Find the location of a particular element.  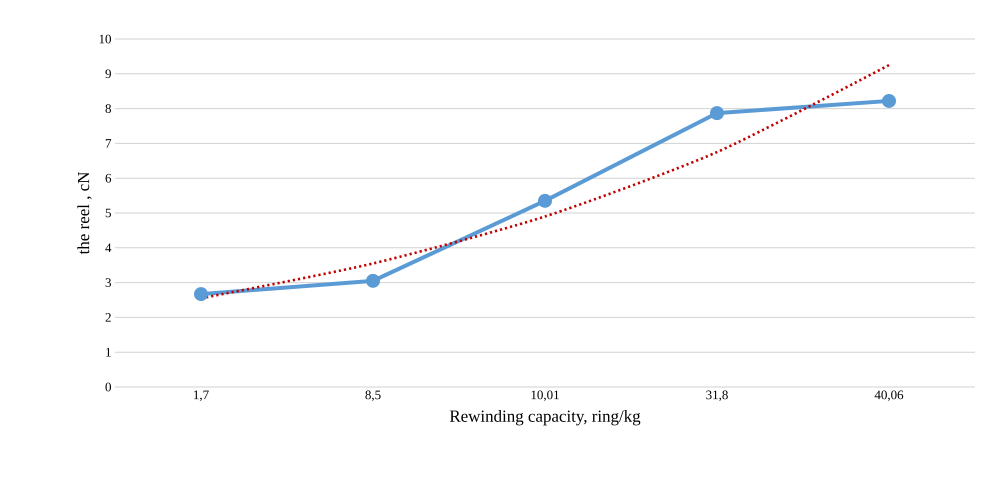

x-tick-label: 40,06 is located at coordinates (889, 396).